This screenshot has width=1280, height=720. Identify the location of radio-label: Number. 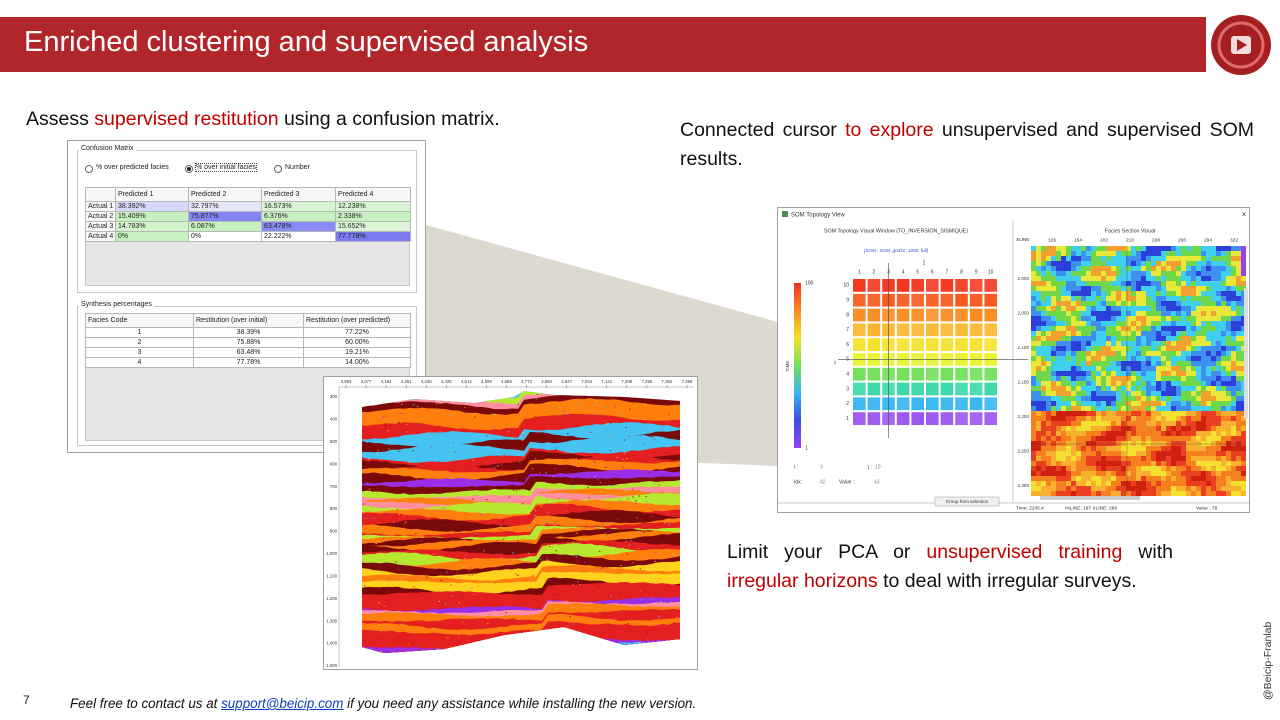
(297, 167).